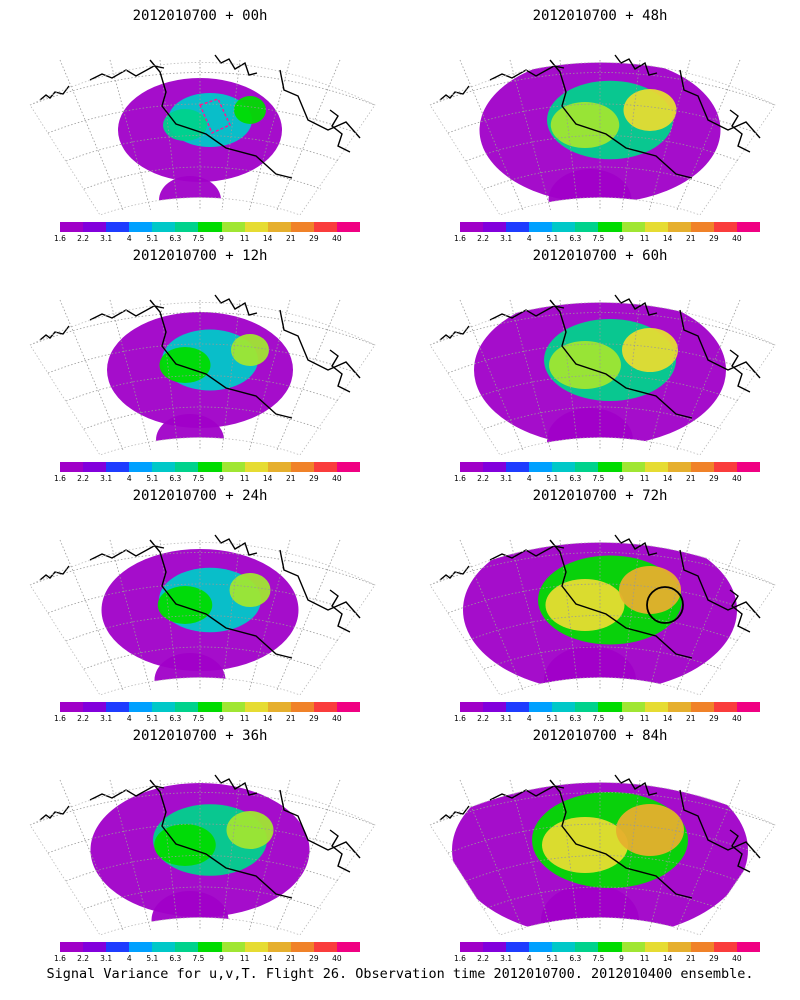  What do you see at coordinates (200, 736) in the screenshot?
I see `panel-title: 2012010700 + 36h` at bounding box center [200, 736].